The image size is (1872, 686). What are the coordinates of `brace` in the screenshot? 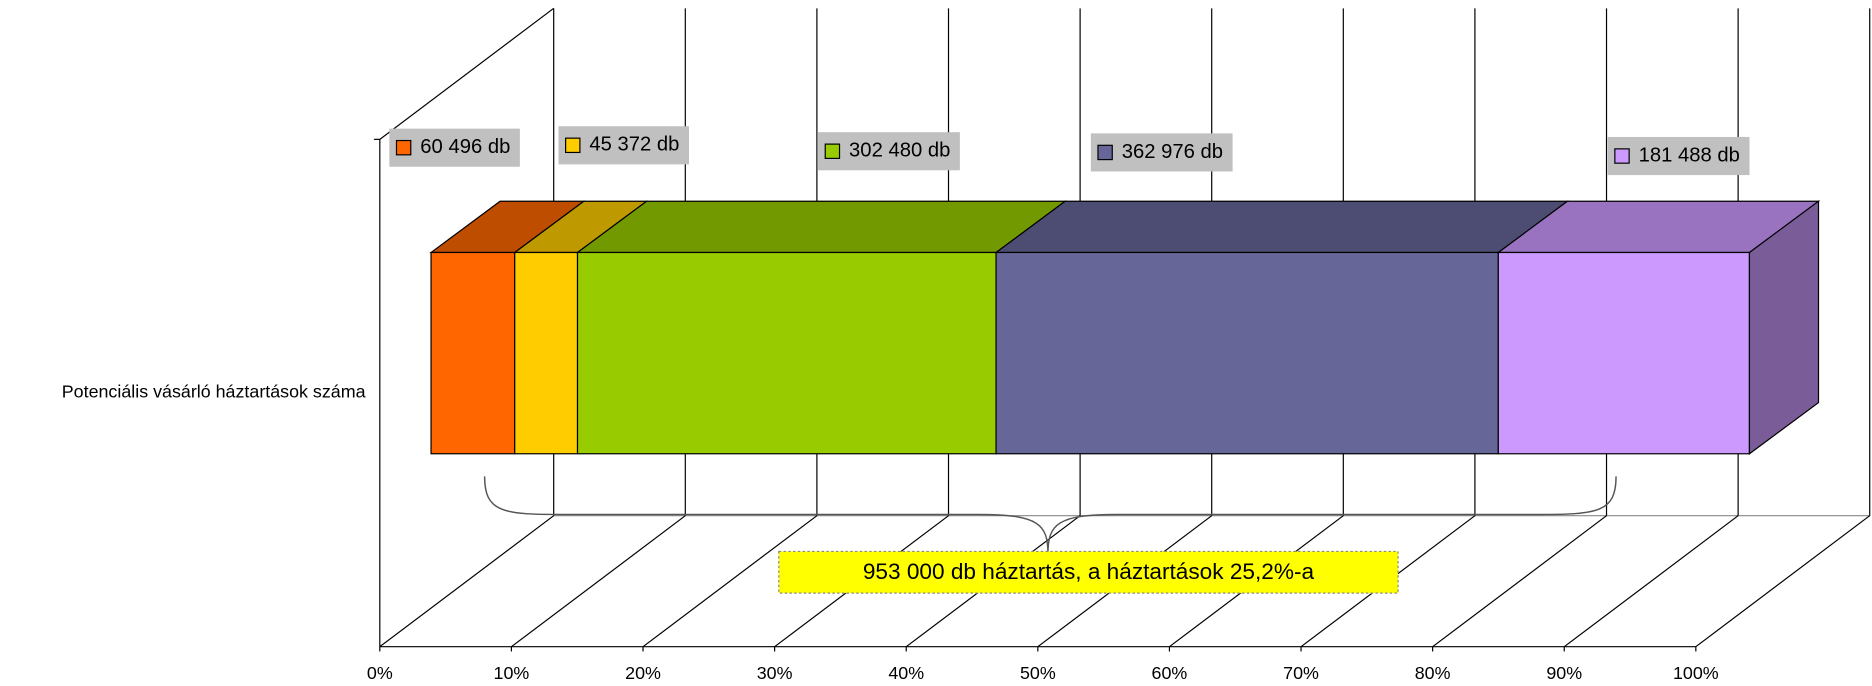 It's located at (1050, 515).